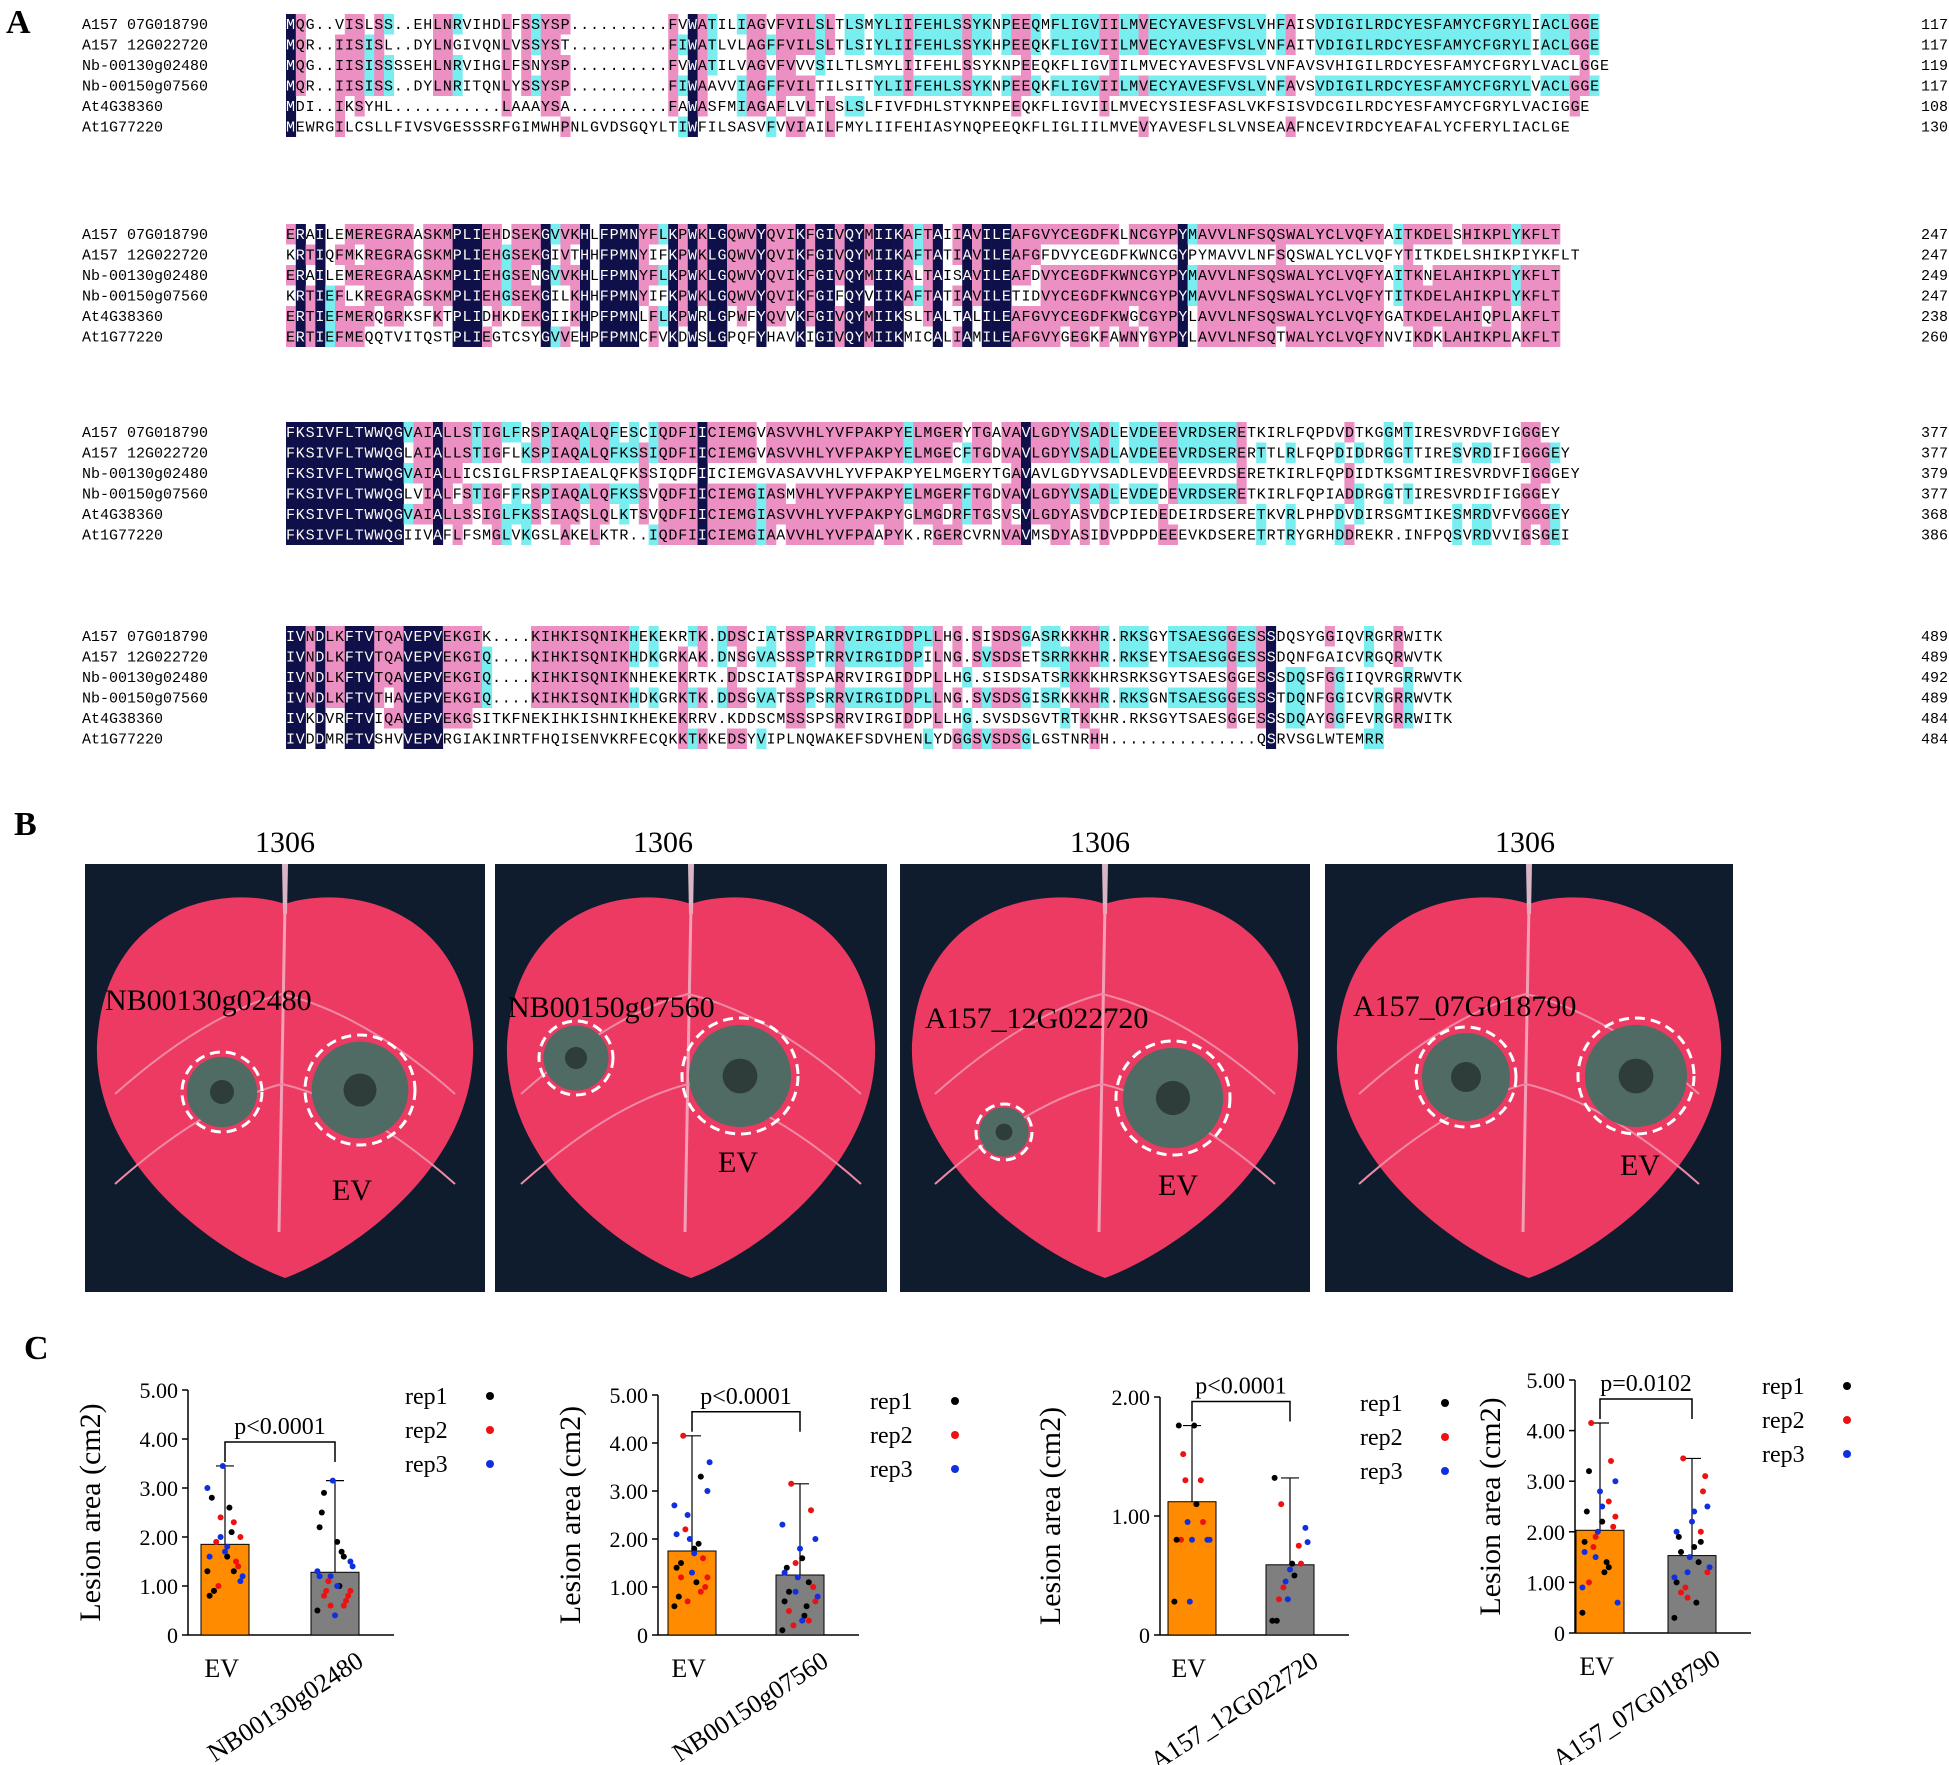 This screenshot has width=1949, height=1765. What do you see at coordinates (1546, 1532) in the screenshot?
I see `y-tick-label: 2.00` at bounding box center [1546, 1532].